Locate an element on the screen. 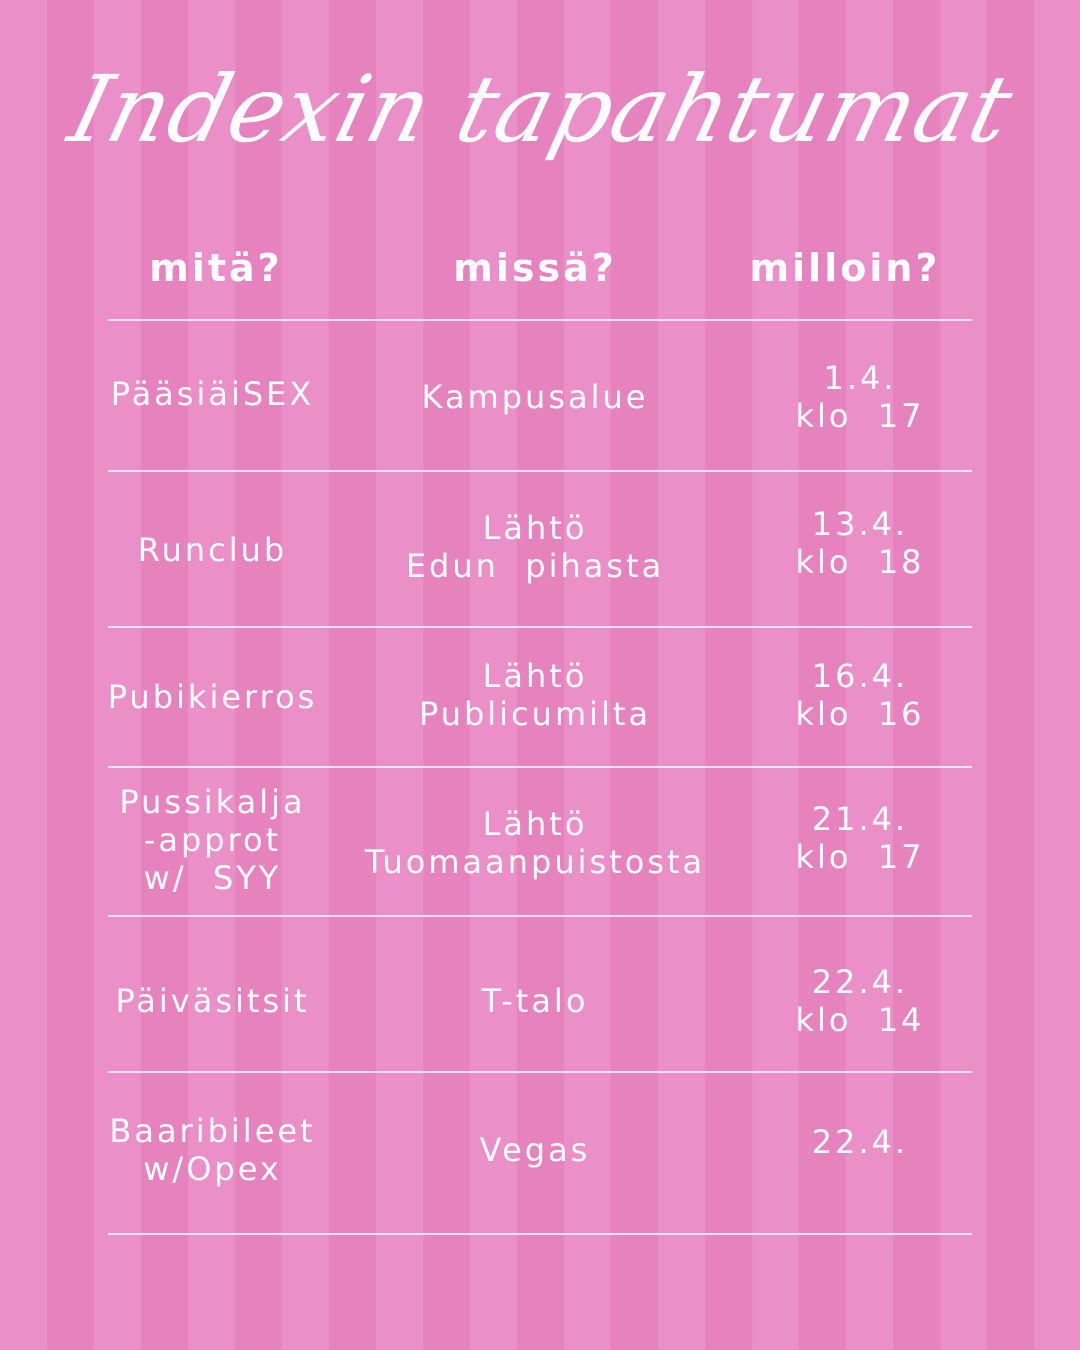 The width and height of the screenshot is (1080, 1350). event-when: 13.4. klo 18 is located at coordinates (860, 543).